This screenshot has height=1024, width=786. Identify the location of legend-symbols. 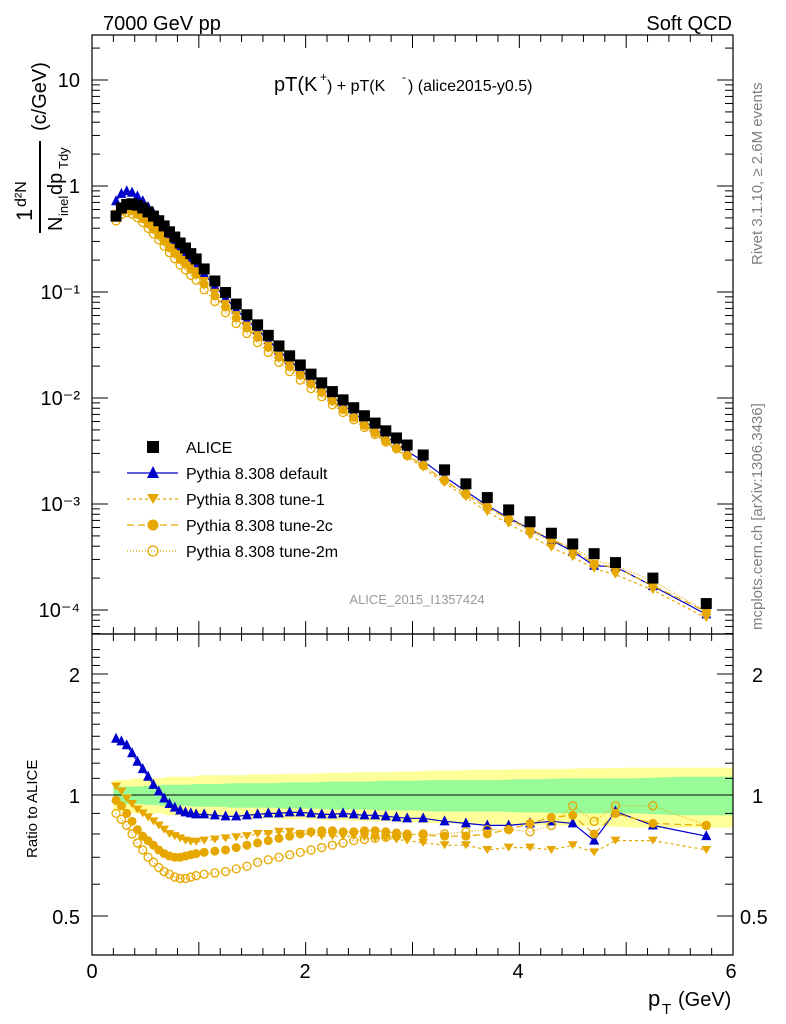
(152, 499).